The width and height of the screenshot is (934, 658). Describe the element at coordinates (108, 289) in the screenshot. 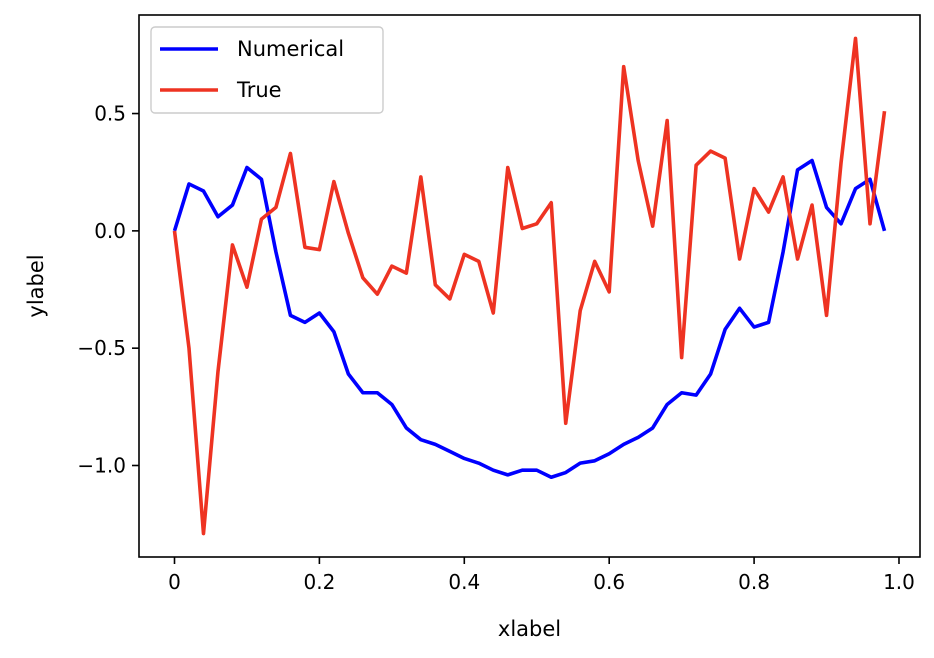

I see `y-axis: 0.5 0.0 −0.5 −1.0` at that location.